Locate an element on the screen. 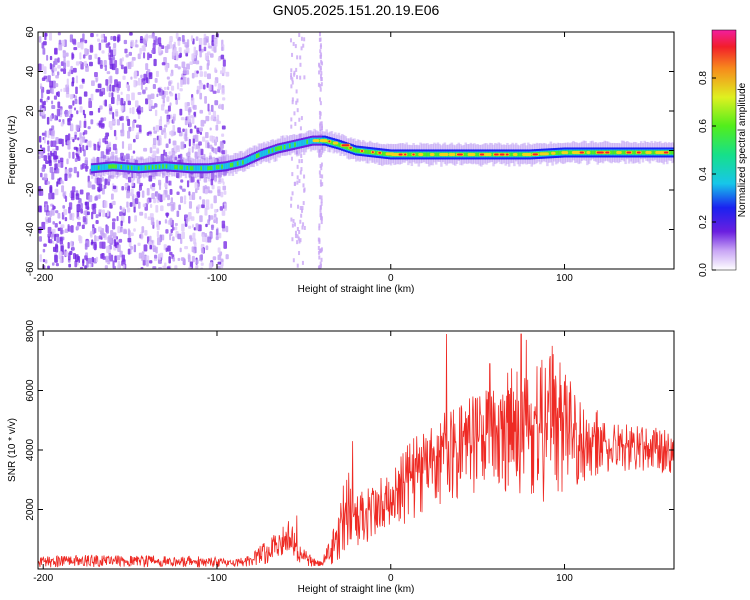 The height and width of the screenshot is (600, 750). colorbar-tick-label: 0.4 is located at coordinates (703, 174).